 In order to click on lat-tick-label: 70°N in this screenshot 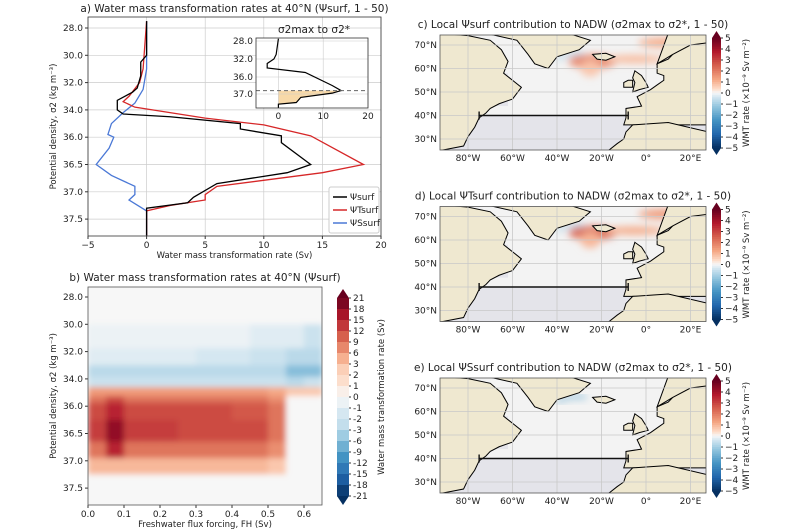, I will do `click(425, 389)`.